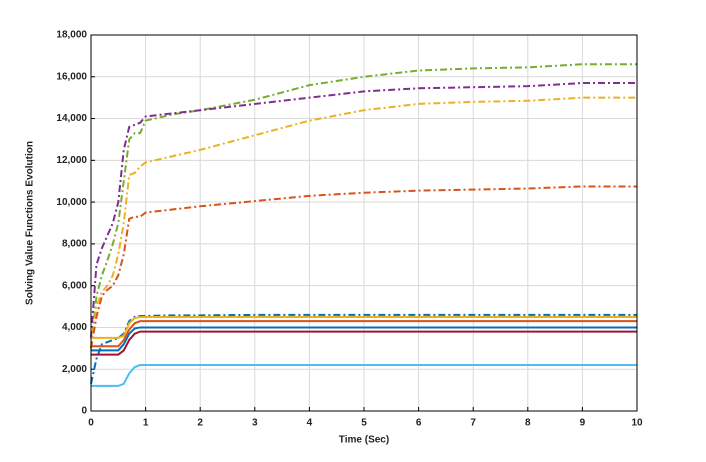 The height and width of the screenshot is (462, 706). What do you see at coordinates (637, 423) in the screenshot?
I see `x-tick-label: 10` at bounding box center [637, 423].